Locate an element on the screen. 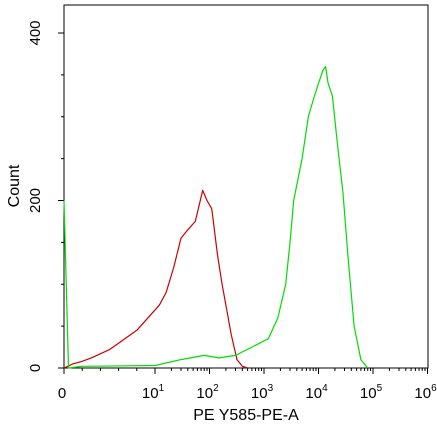 The height and width of the screenshot is (427, 437). x-tick-label: 0 is located at coordinates (62, 393).